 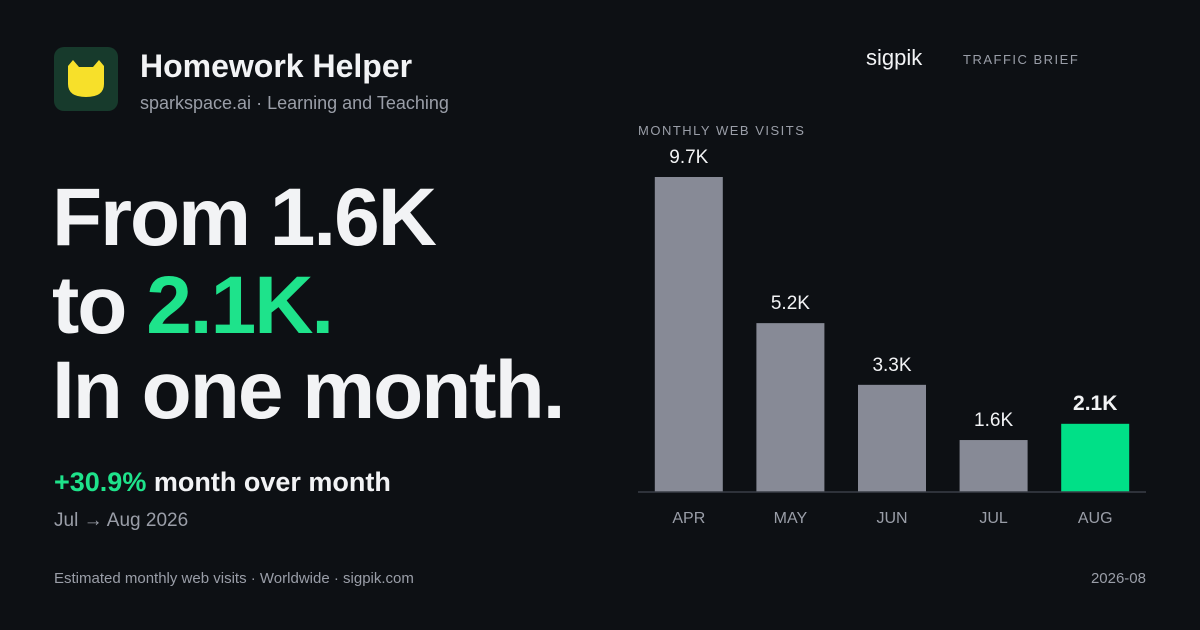 I want to click on tag: TRAFFIC BRIEF, so click(x=1021, y=59).